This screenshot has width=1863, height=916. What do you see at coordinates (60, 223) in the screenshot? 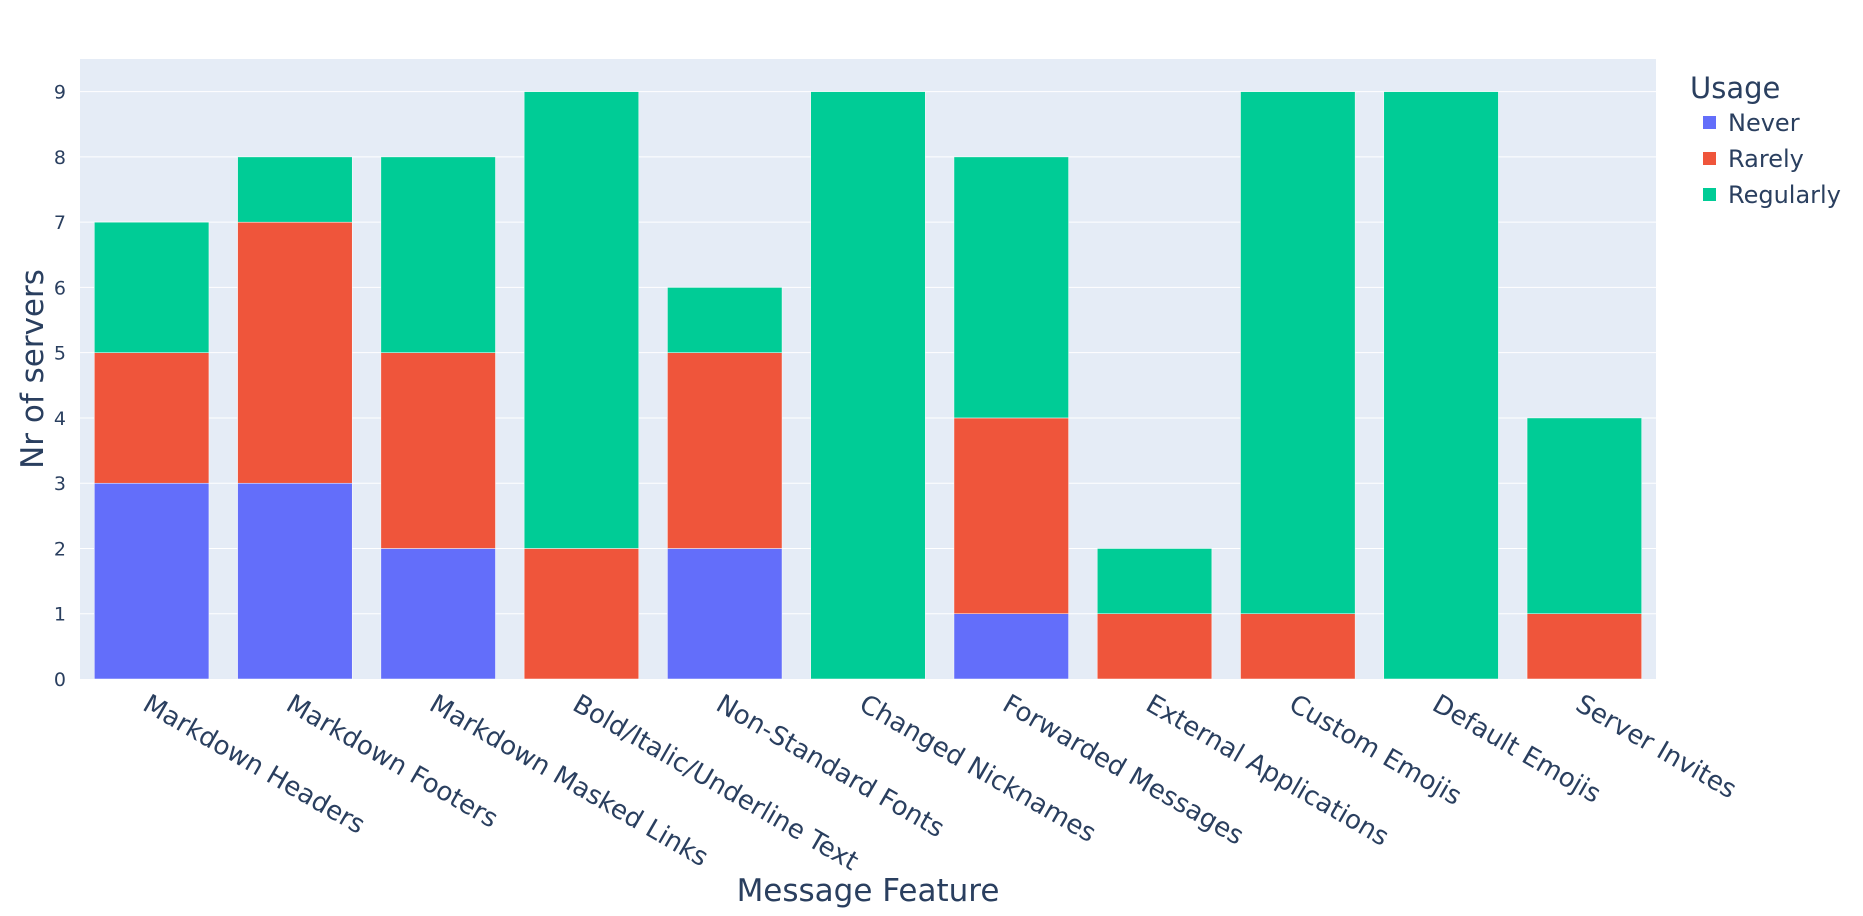
I see `y-tick-label: 7` at bounding box center [60, 223].